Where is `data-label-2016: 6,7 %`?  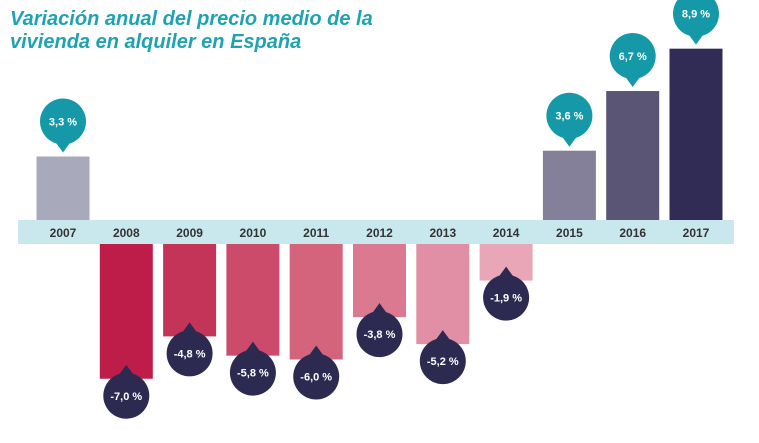
data-label-2016: 6,7 % is located at coordinates (633, 57).